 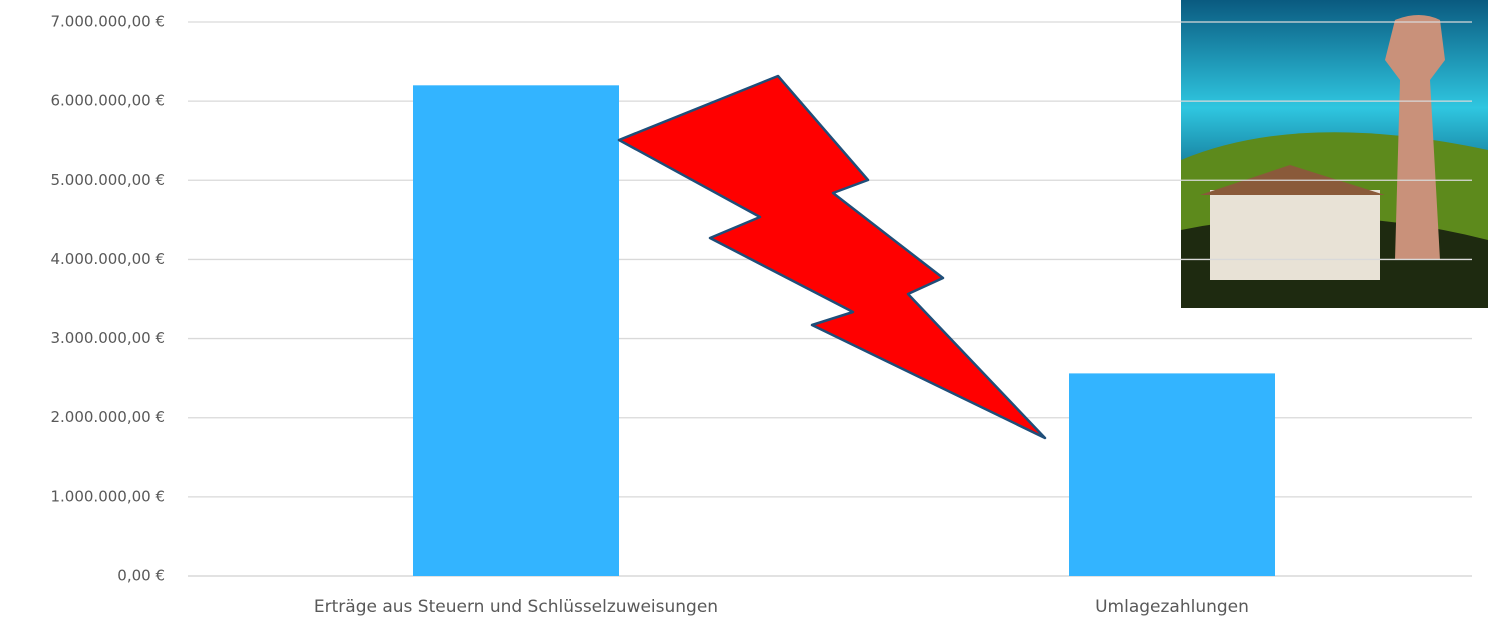 I want to click on x-tick-label: Umlagezahlungen, so click(x=1172, y=607).